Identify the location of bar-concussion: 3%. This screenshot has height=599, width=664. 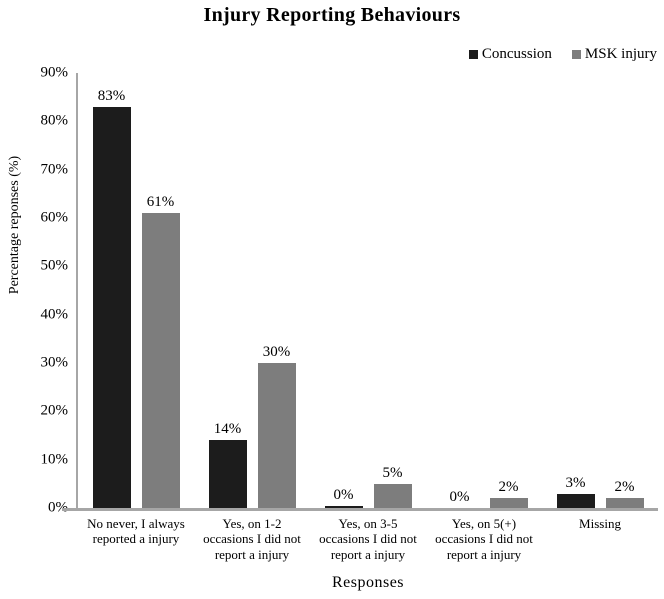
(575, 491).